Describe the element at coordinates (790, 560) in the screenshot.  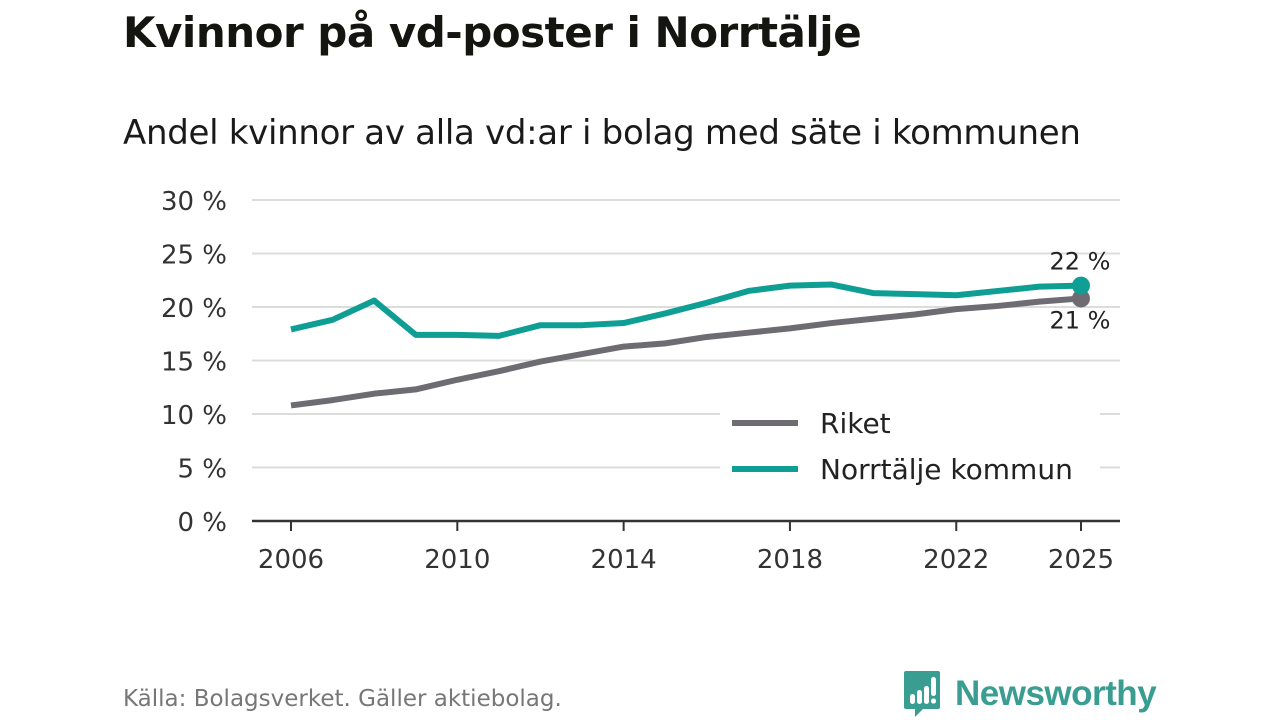
I see `x-tick-label: 2018` at that location.